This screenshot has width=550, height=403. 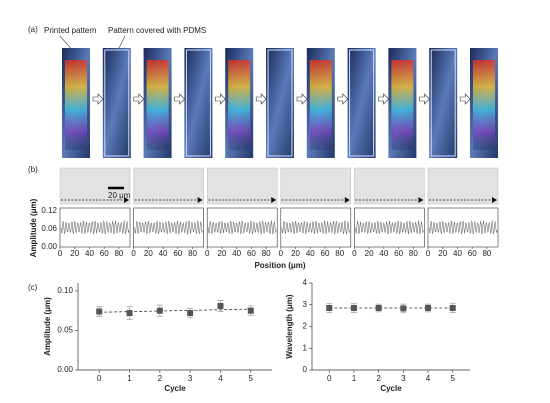 I want to click on y-tick-label: 0.05, so click(x=65, y=330).